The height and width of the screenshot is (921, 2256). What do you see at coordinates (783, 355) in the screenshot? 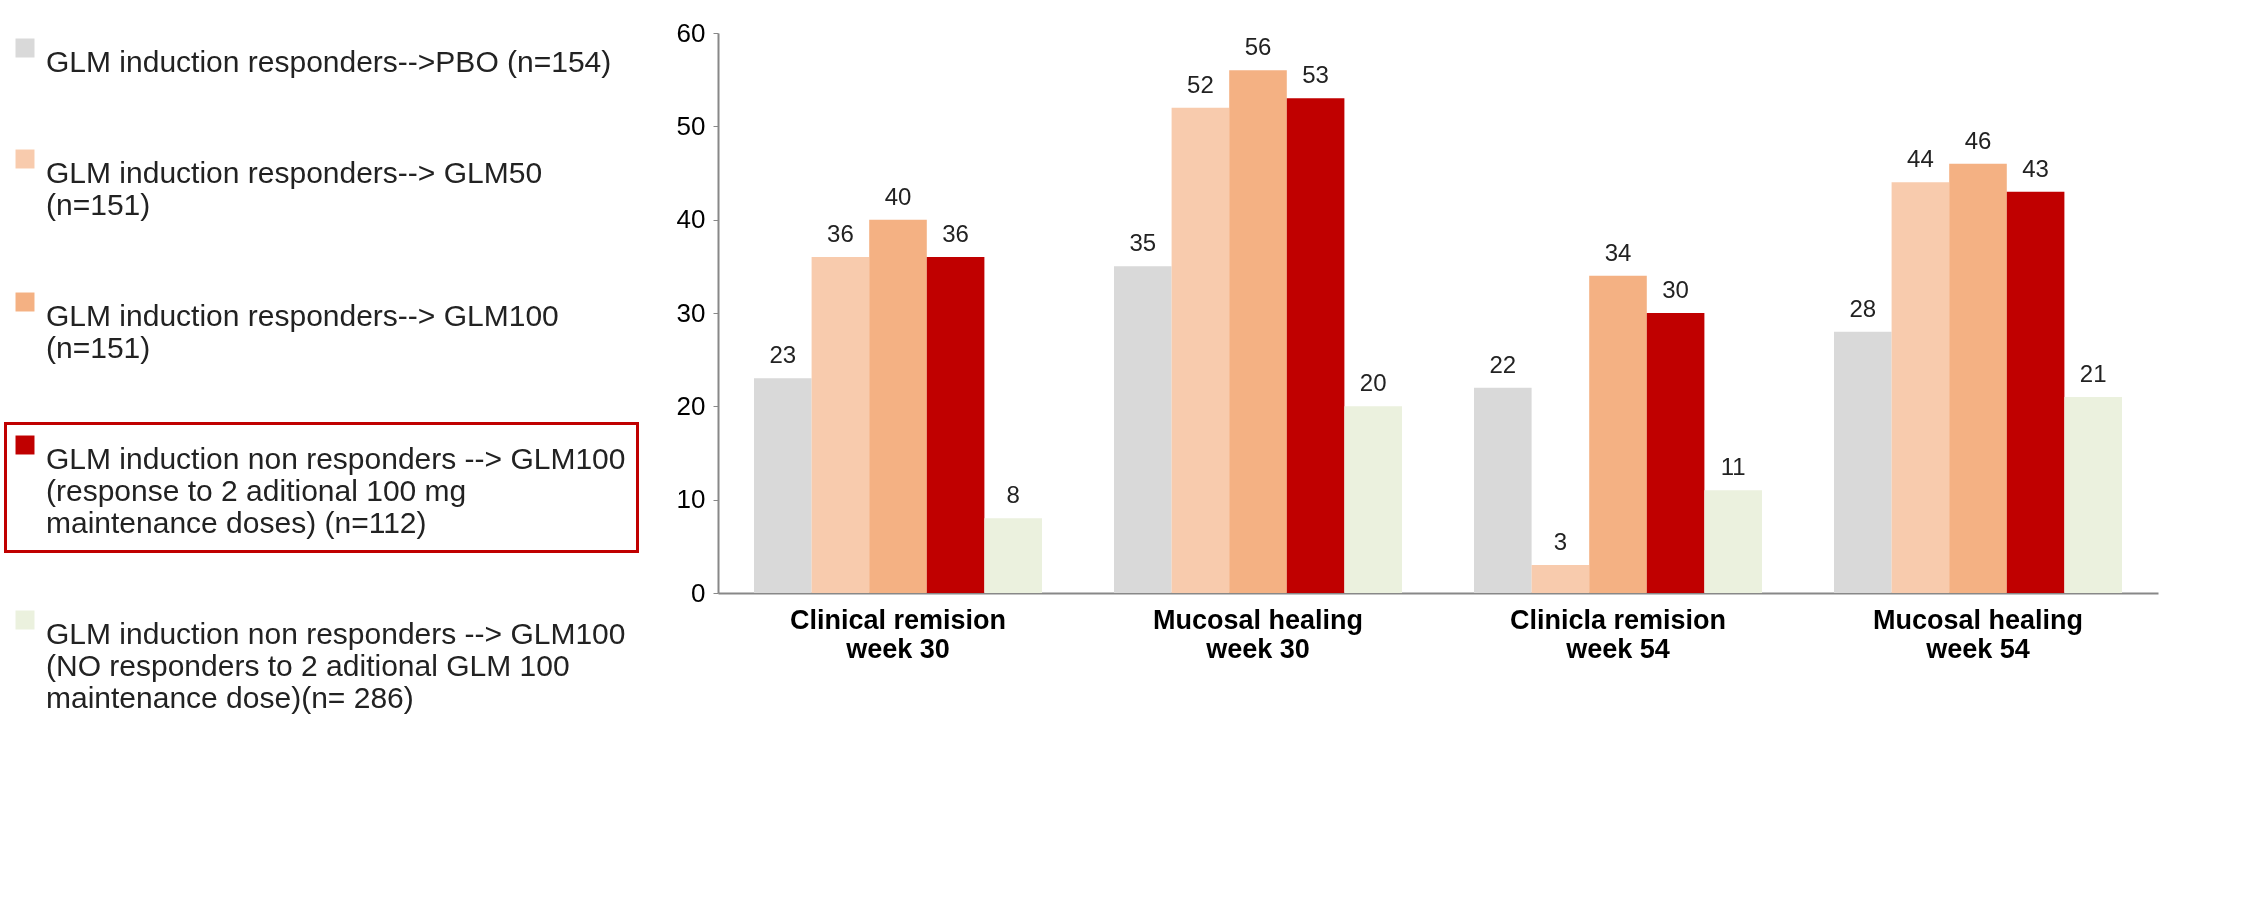
I see `data-label: 23` at bounding box center [783, 355].